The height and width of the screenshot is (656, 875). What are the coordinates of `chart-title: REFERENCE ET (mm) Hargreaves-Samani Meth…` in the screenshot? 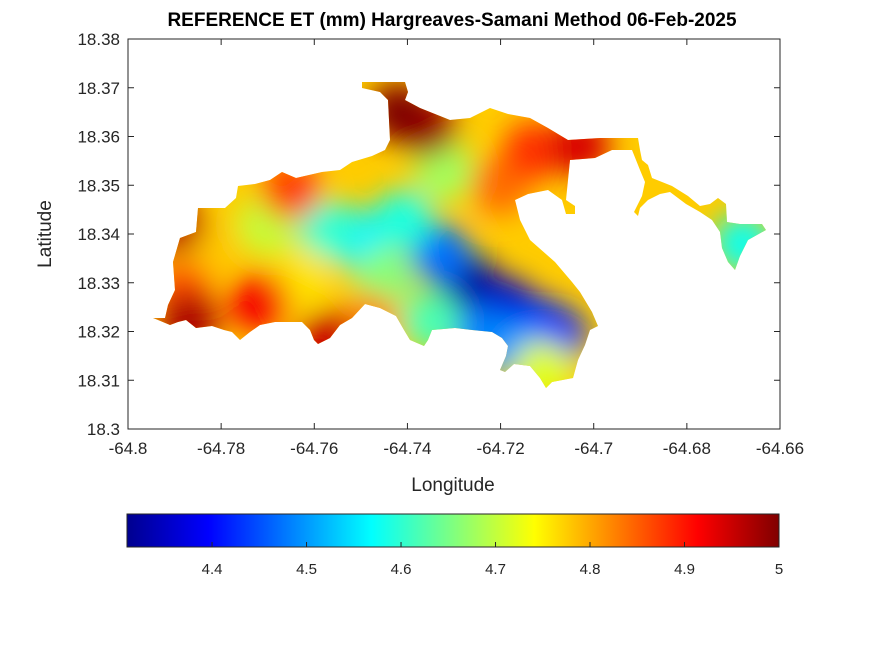 It's located at (452, 20).